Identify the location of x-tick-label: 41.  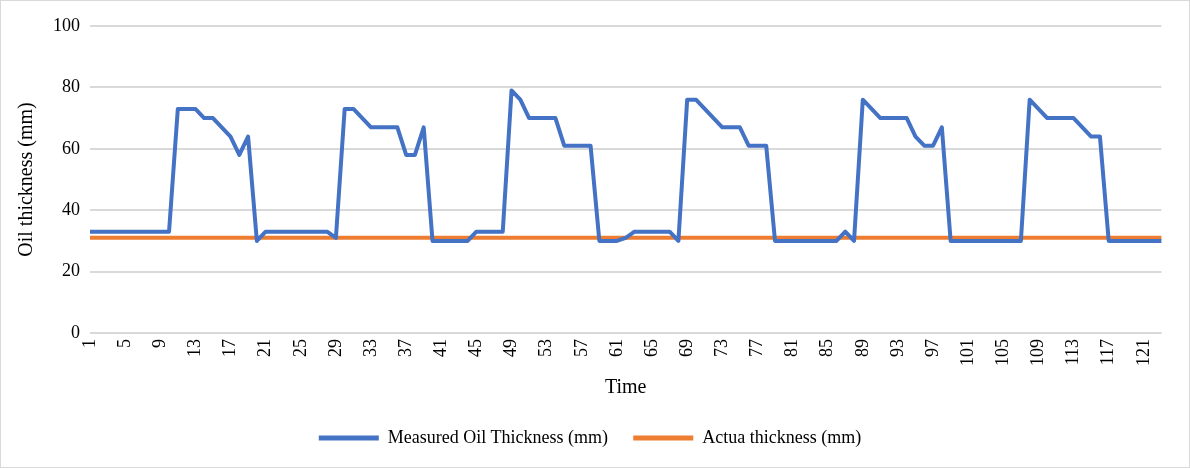
(440, 348).